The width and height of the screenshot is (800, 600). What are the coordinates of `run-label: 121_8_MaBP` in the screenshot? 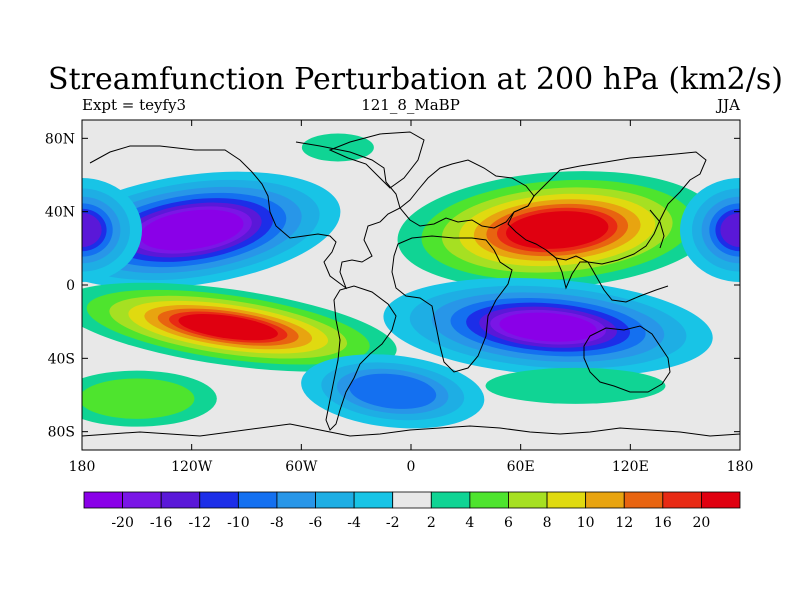 It's located at (410, 105).